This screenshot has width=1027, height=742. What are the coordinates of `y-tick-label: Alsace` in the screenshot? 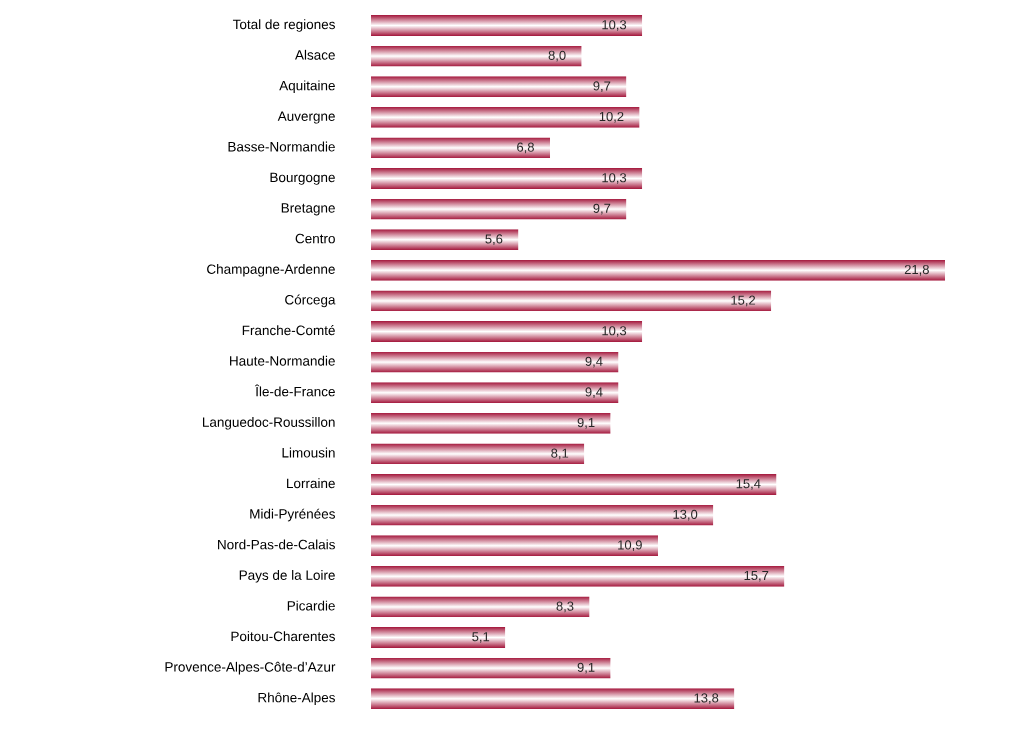 It's located at (314, 54).